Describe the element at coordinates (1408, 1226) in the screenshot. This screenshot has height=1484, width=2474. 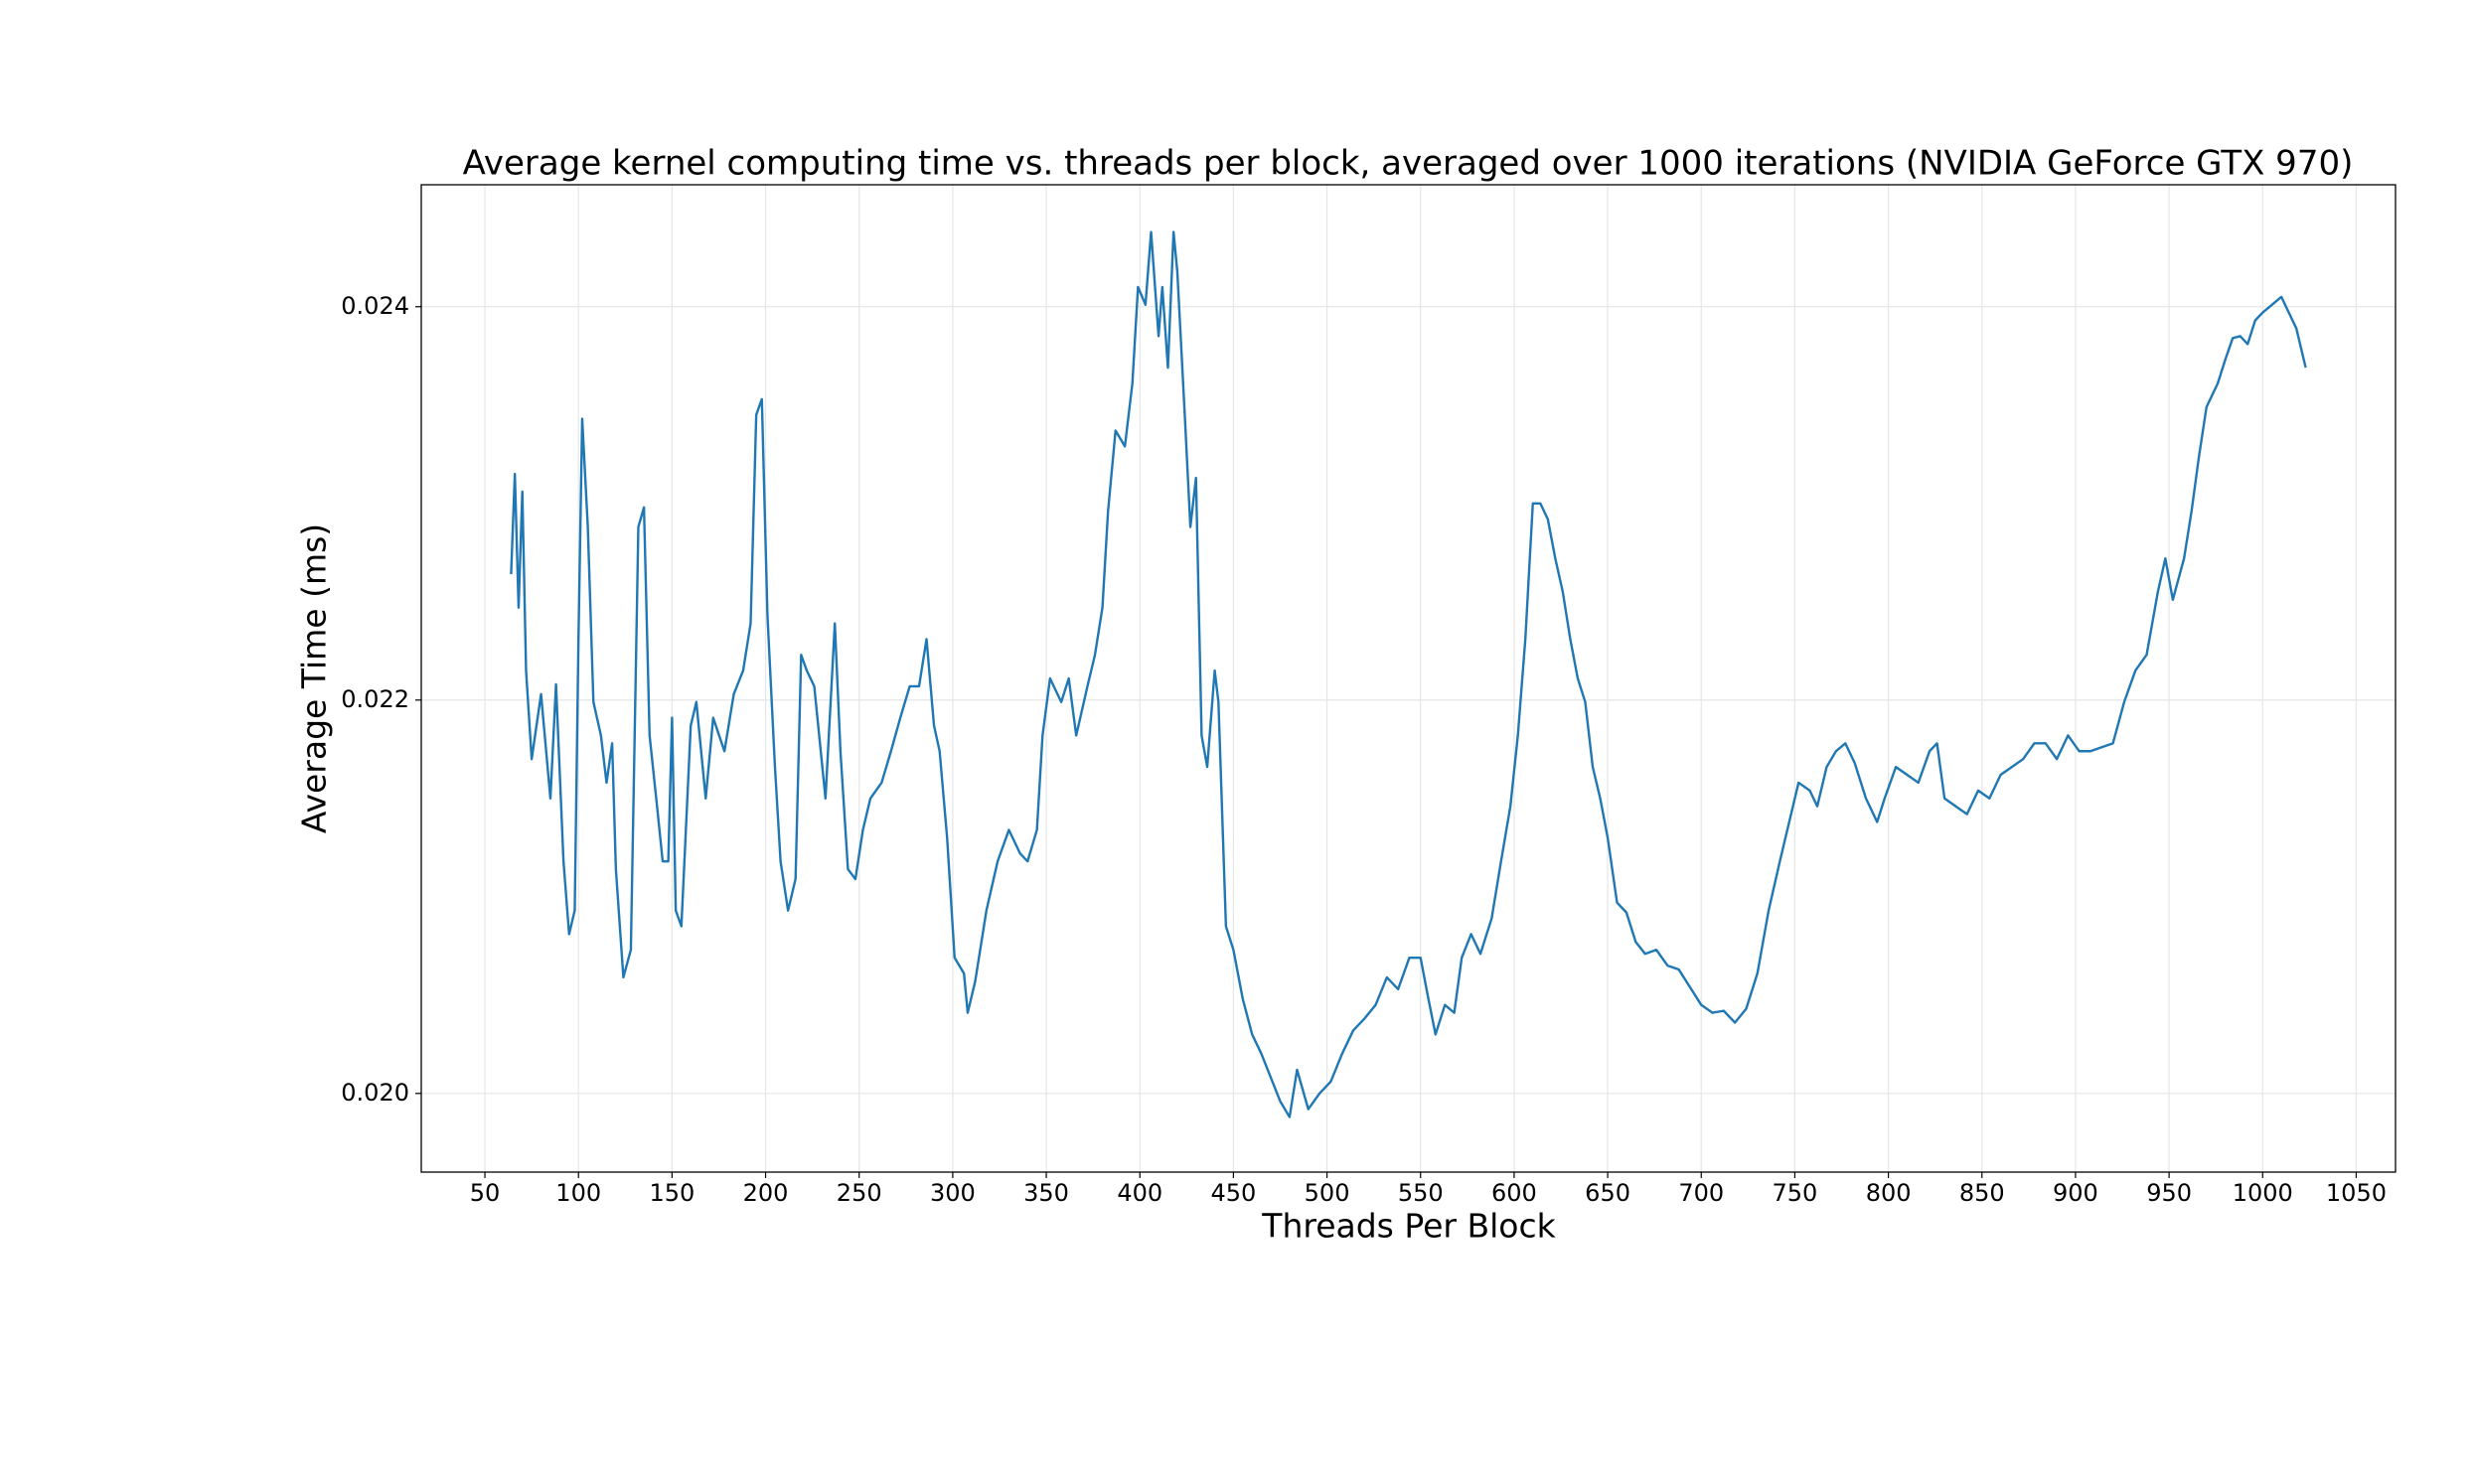
I see `x-axis-label: Threads Per Block` at that location.